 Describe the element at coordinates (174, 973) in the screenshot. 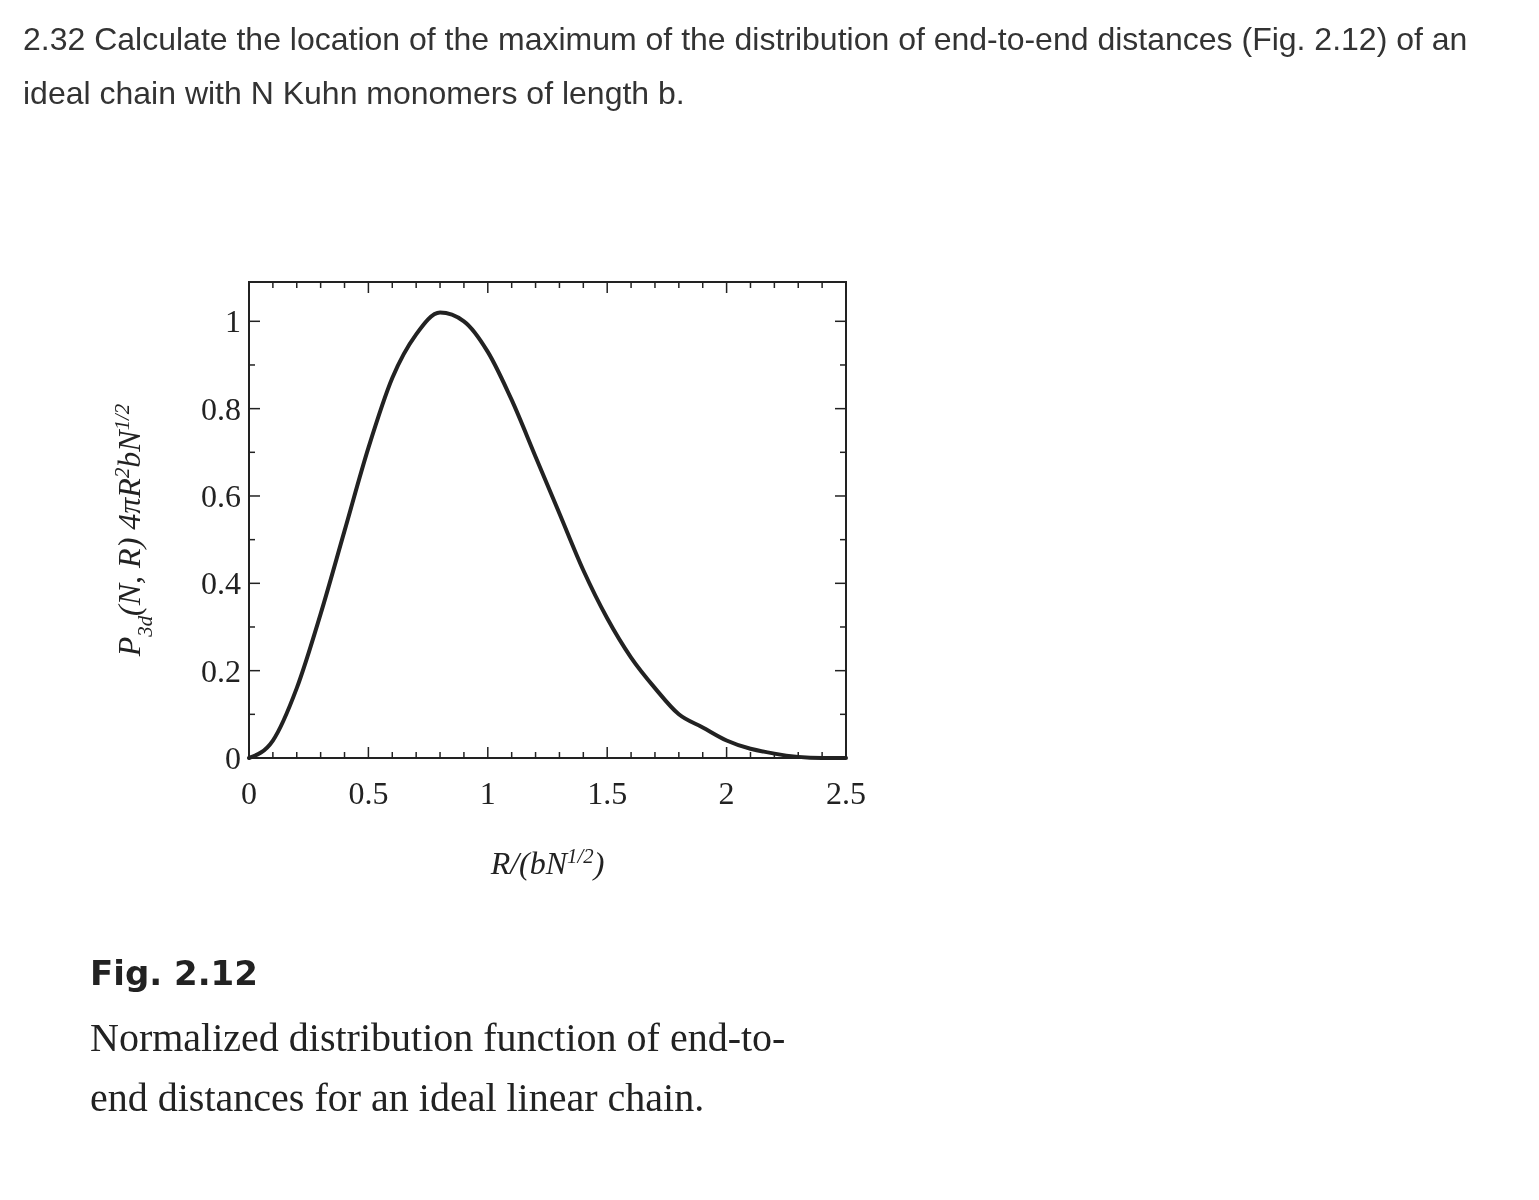

I see `caption: Fig. 2.12` at that location.